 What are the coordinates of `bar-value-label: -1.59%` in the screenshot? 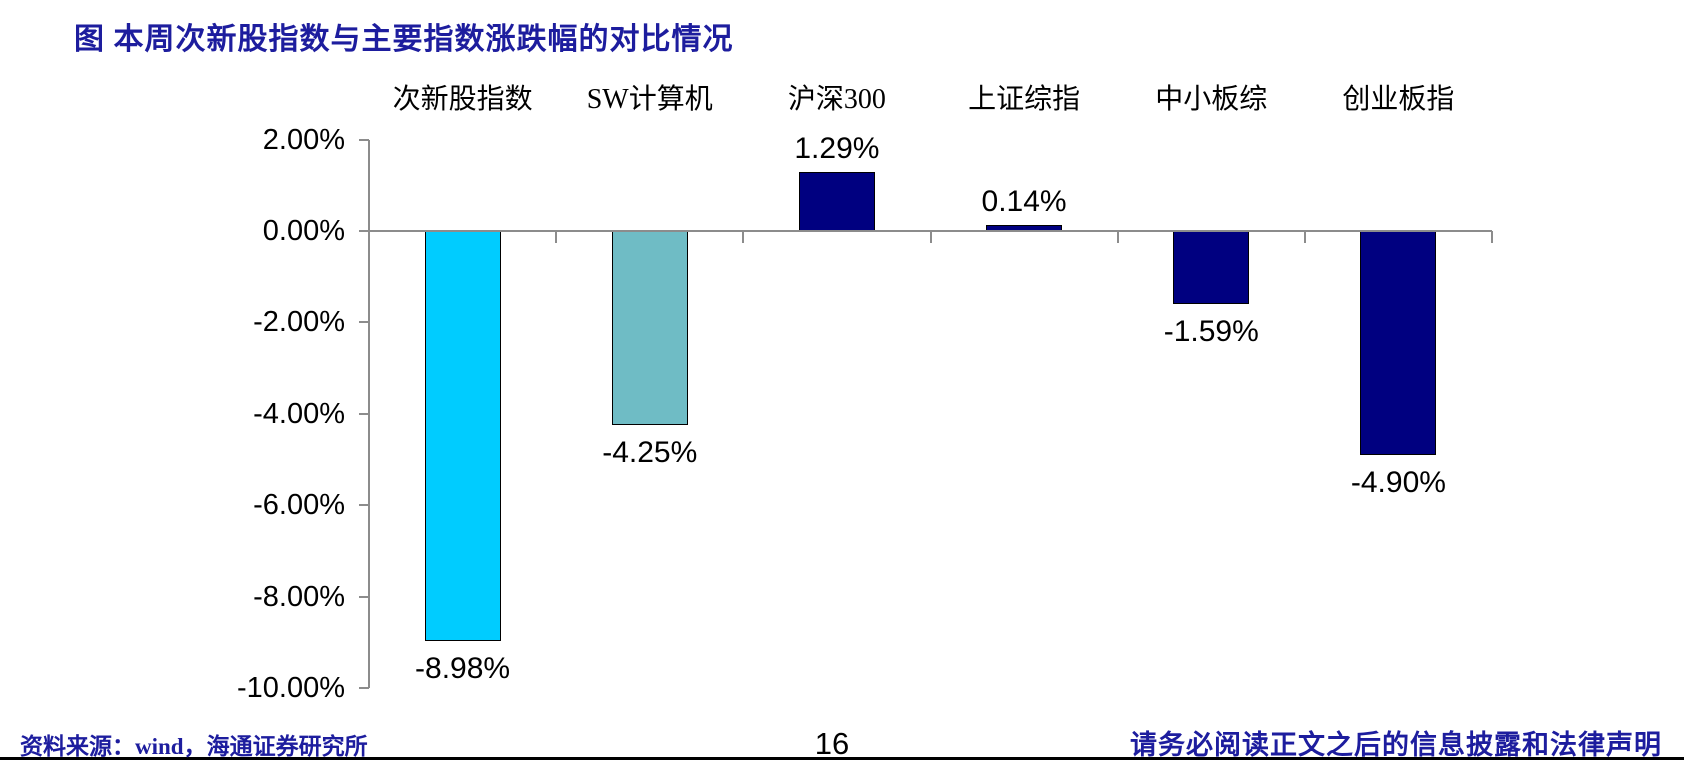 It's located at (1211, 331).